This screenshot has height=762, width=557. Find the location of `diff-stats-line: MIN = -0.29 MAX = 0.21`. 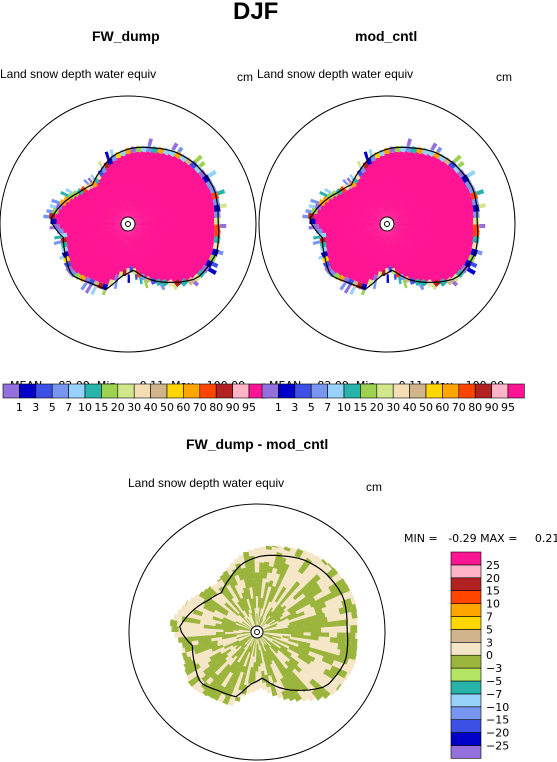

diff-stats-line: MIN = -0.29 MAX = 0.21 is located at coordinates (477, 532).